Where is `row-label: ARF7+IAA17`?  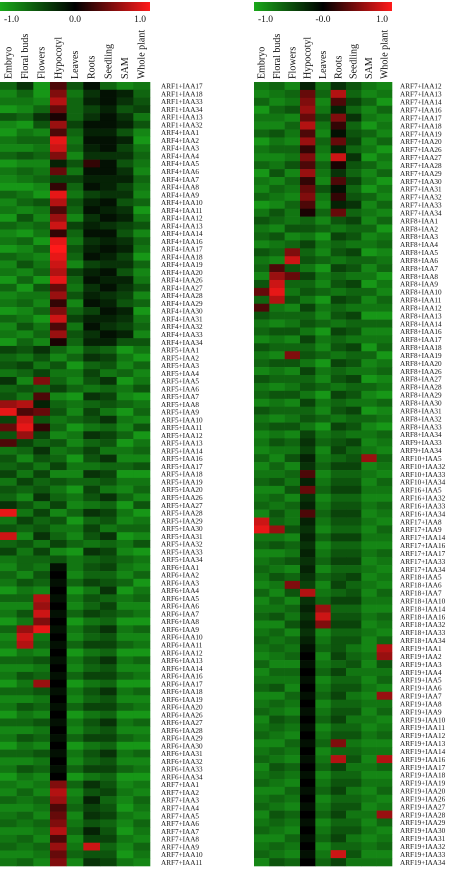 row-label: ARF7+IAA17 is located at coordinates (421, 118).